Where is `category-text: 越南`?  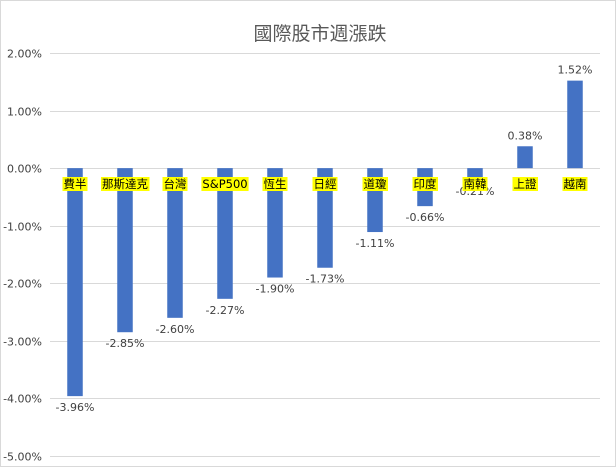
category-text: 越南 is located at coordinates (575, 184).